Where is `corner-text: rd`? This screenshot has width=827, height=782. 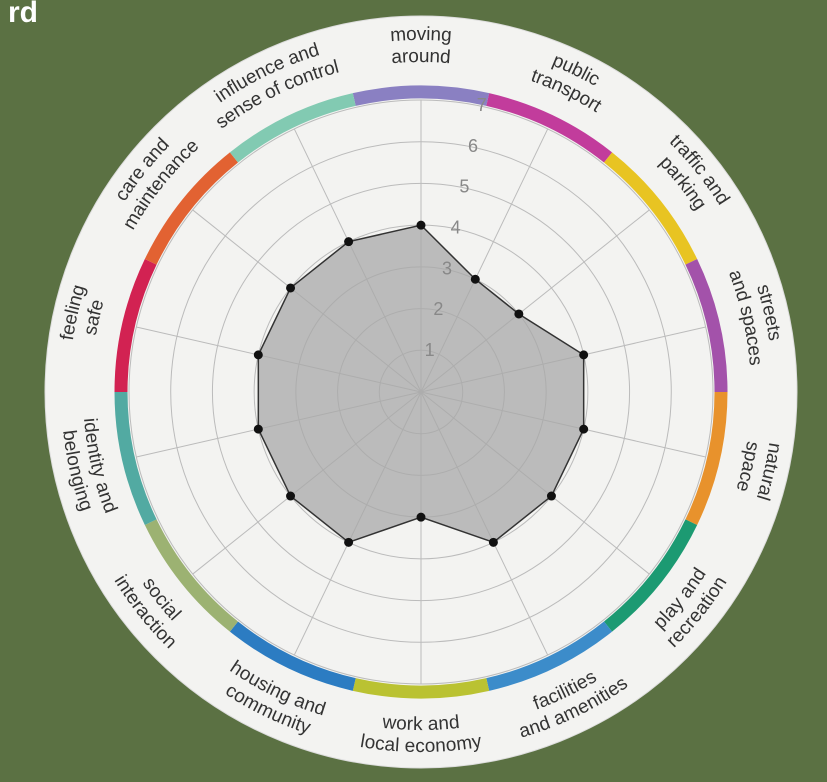 corner-text: rd is located at coordinates (23, 14).